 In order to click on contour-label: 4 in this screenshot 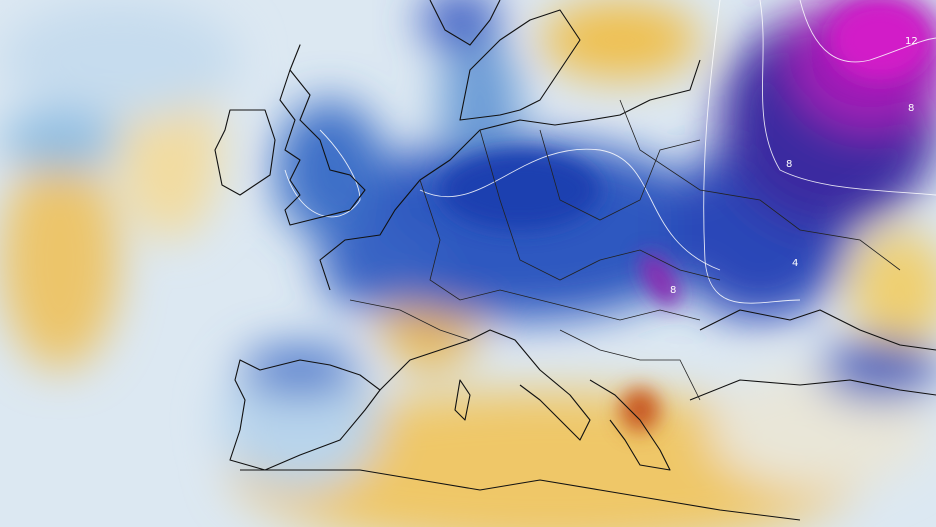, I will do `click(795, 263)`.